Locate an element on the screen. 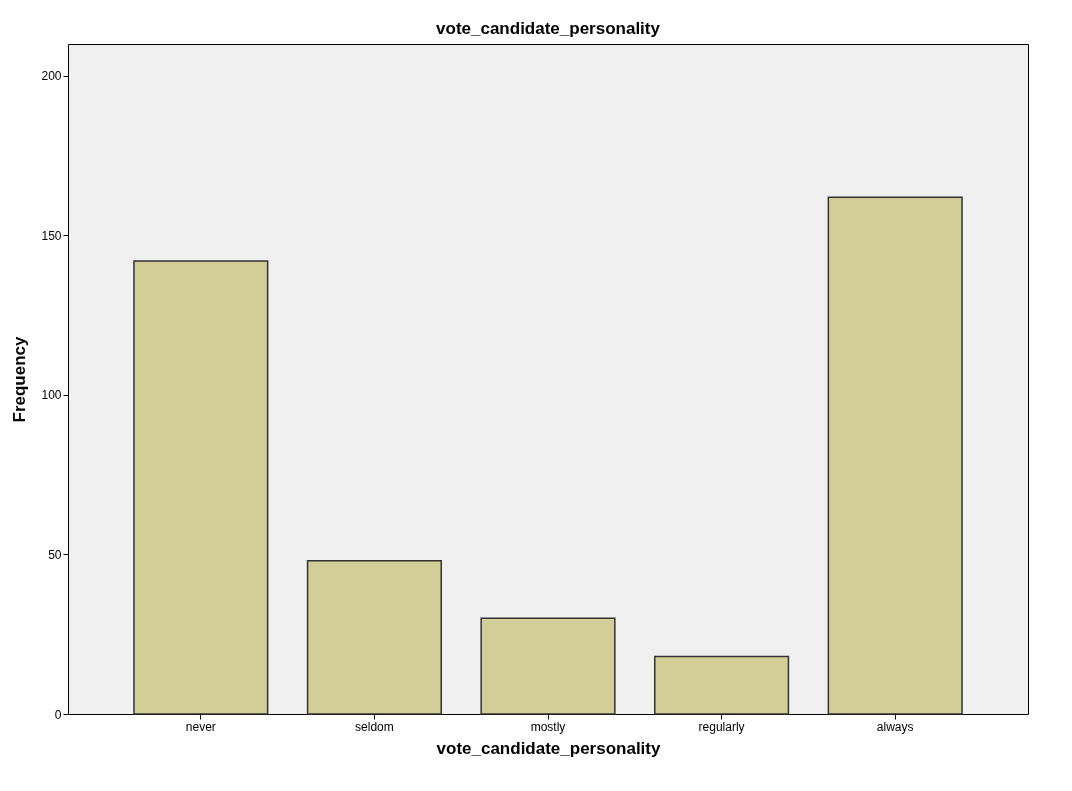 Image resolution: width=1072 pixels, height=791 pixels. y-tick-label: 100 is located at coordinates (51, 395).